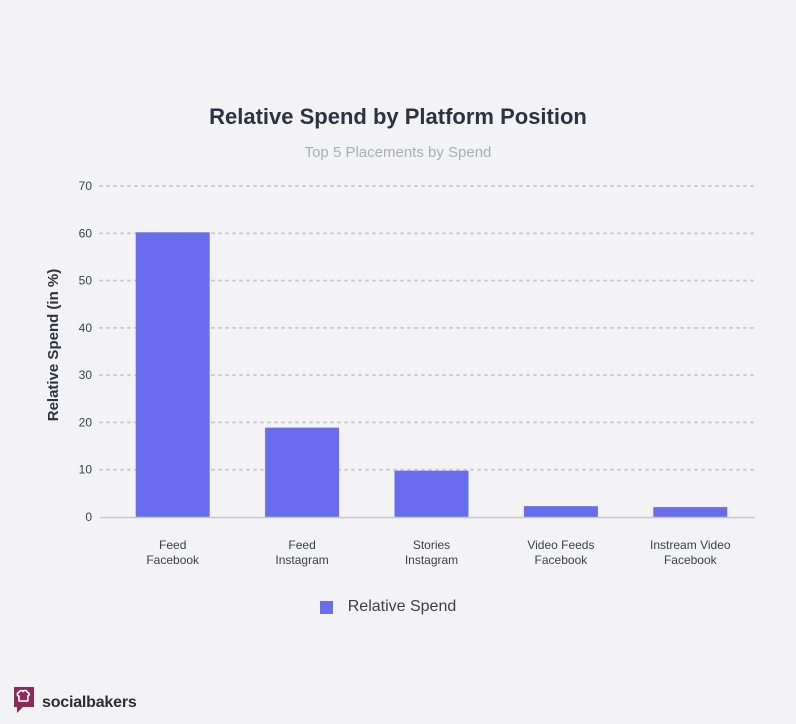 The height and width of the screenshot is (724, 796). I want to click on chart-title: Relative Spend by Platform Position, so click(398, 116).